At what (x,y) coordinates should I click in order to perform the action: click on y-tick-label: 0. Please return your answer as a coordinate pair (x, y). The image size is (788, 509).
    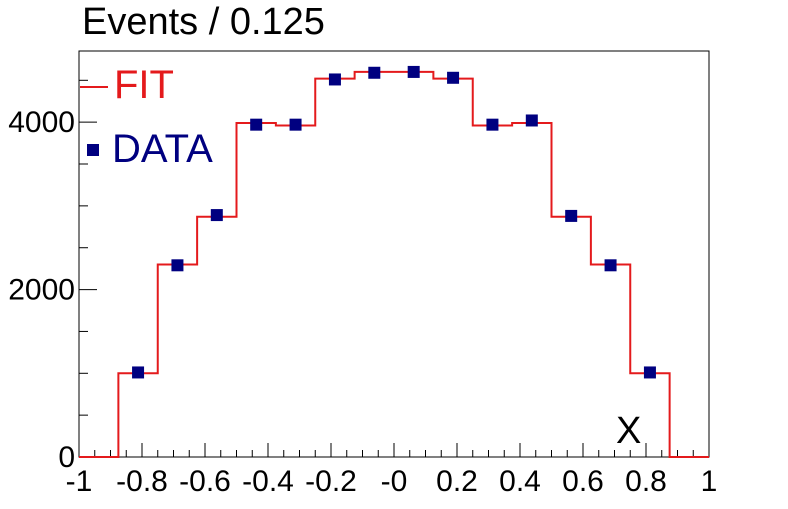
    Looking at the image, I should click on (66, 457).